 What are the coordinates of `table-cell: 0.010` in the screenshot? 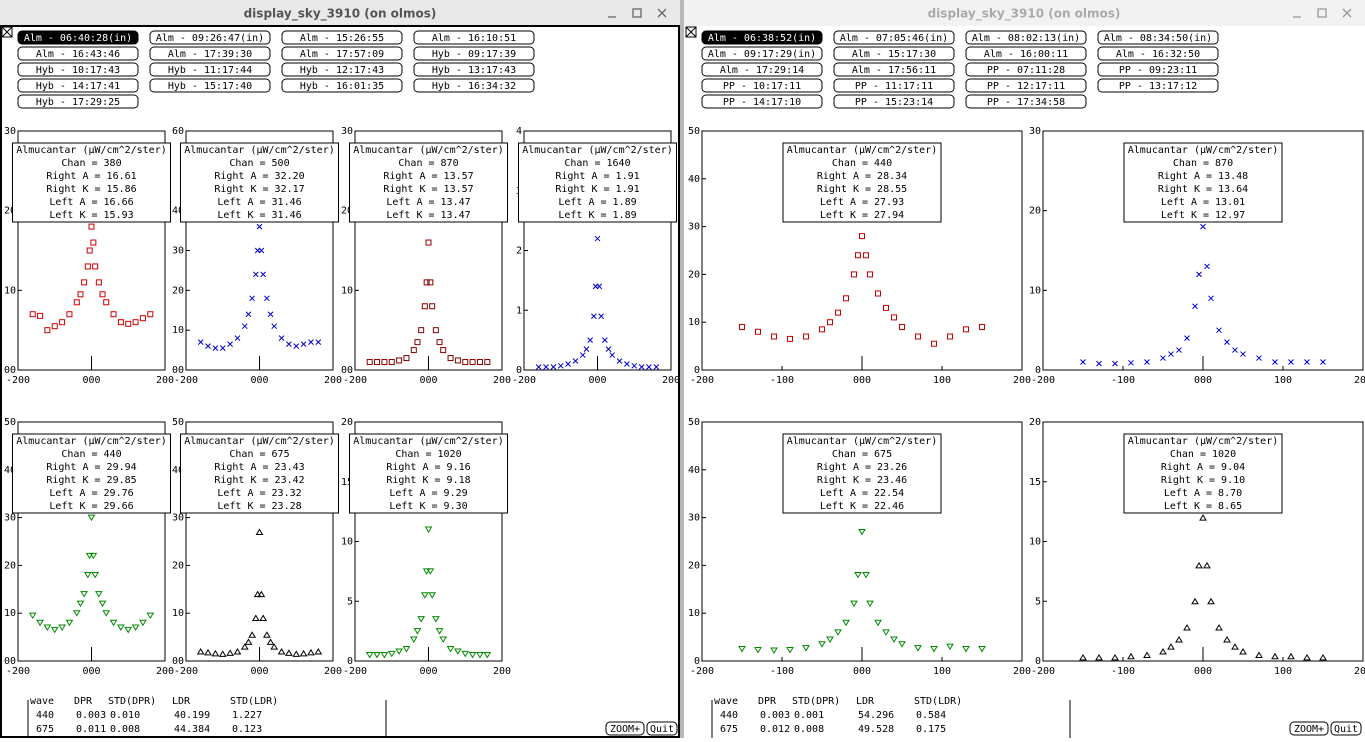 It's located at (125, 715).